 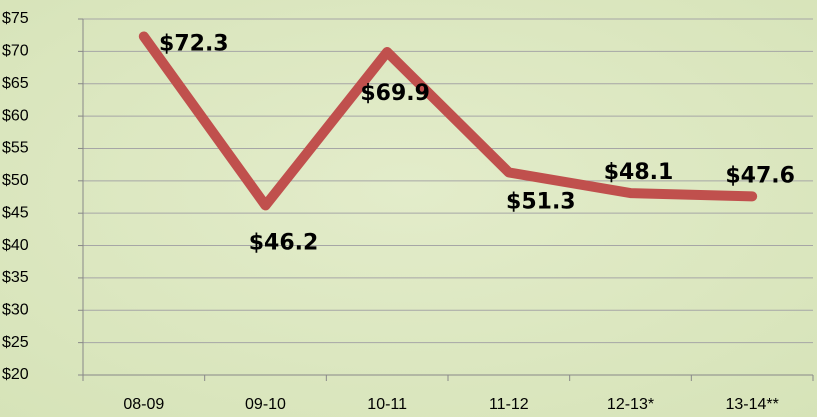 What do you see at coordinates (15, 18) in the screenshot?
I see `y-tick-label: $75` at bounding box center [15, 18].